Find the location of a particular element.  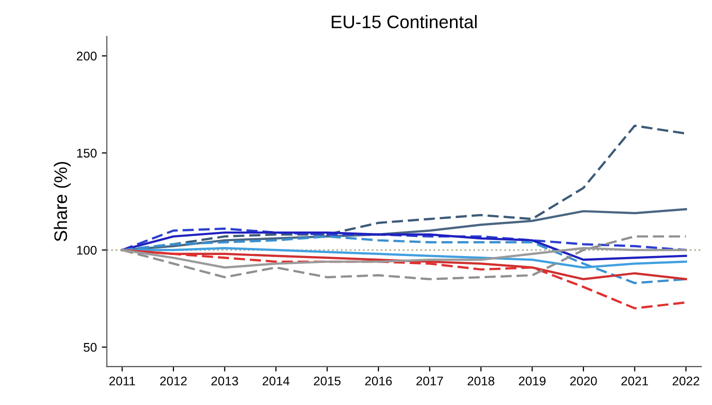

x-tick-label: 2019 is located at coordinates (532, 381).